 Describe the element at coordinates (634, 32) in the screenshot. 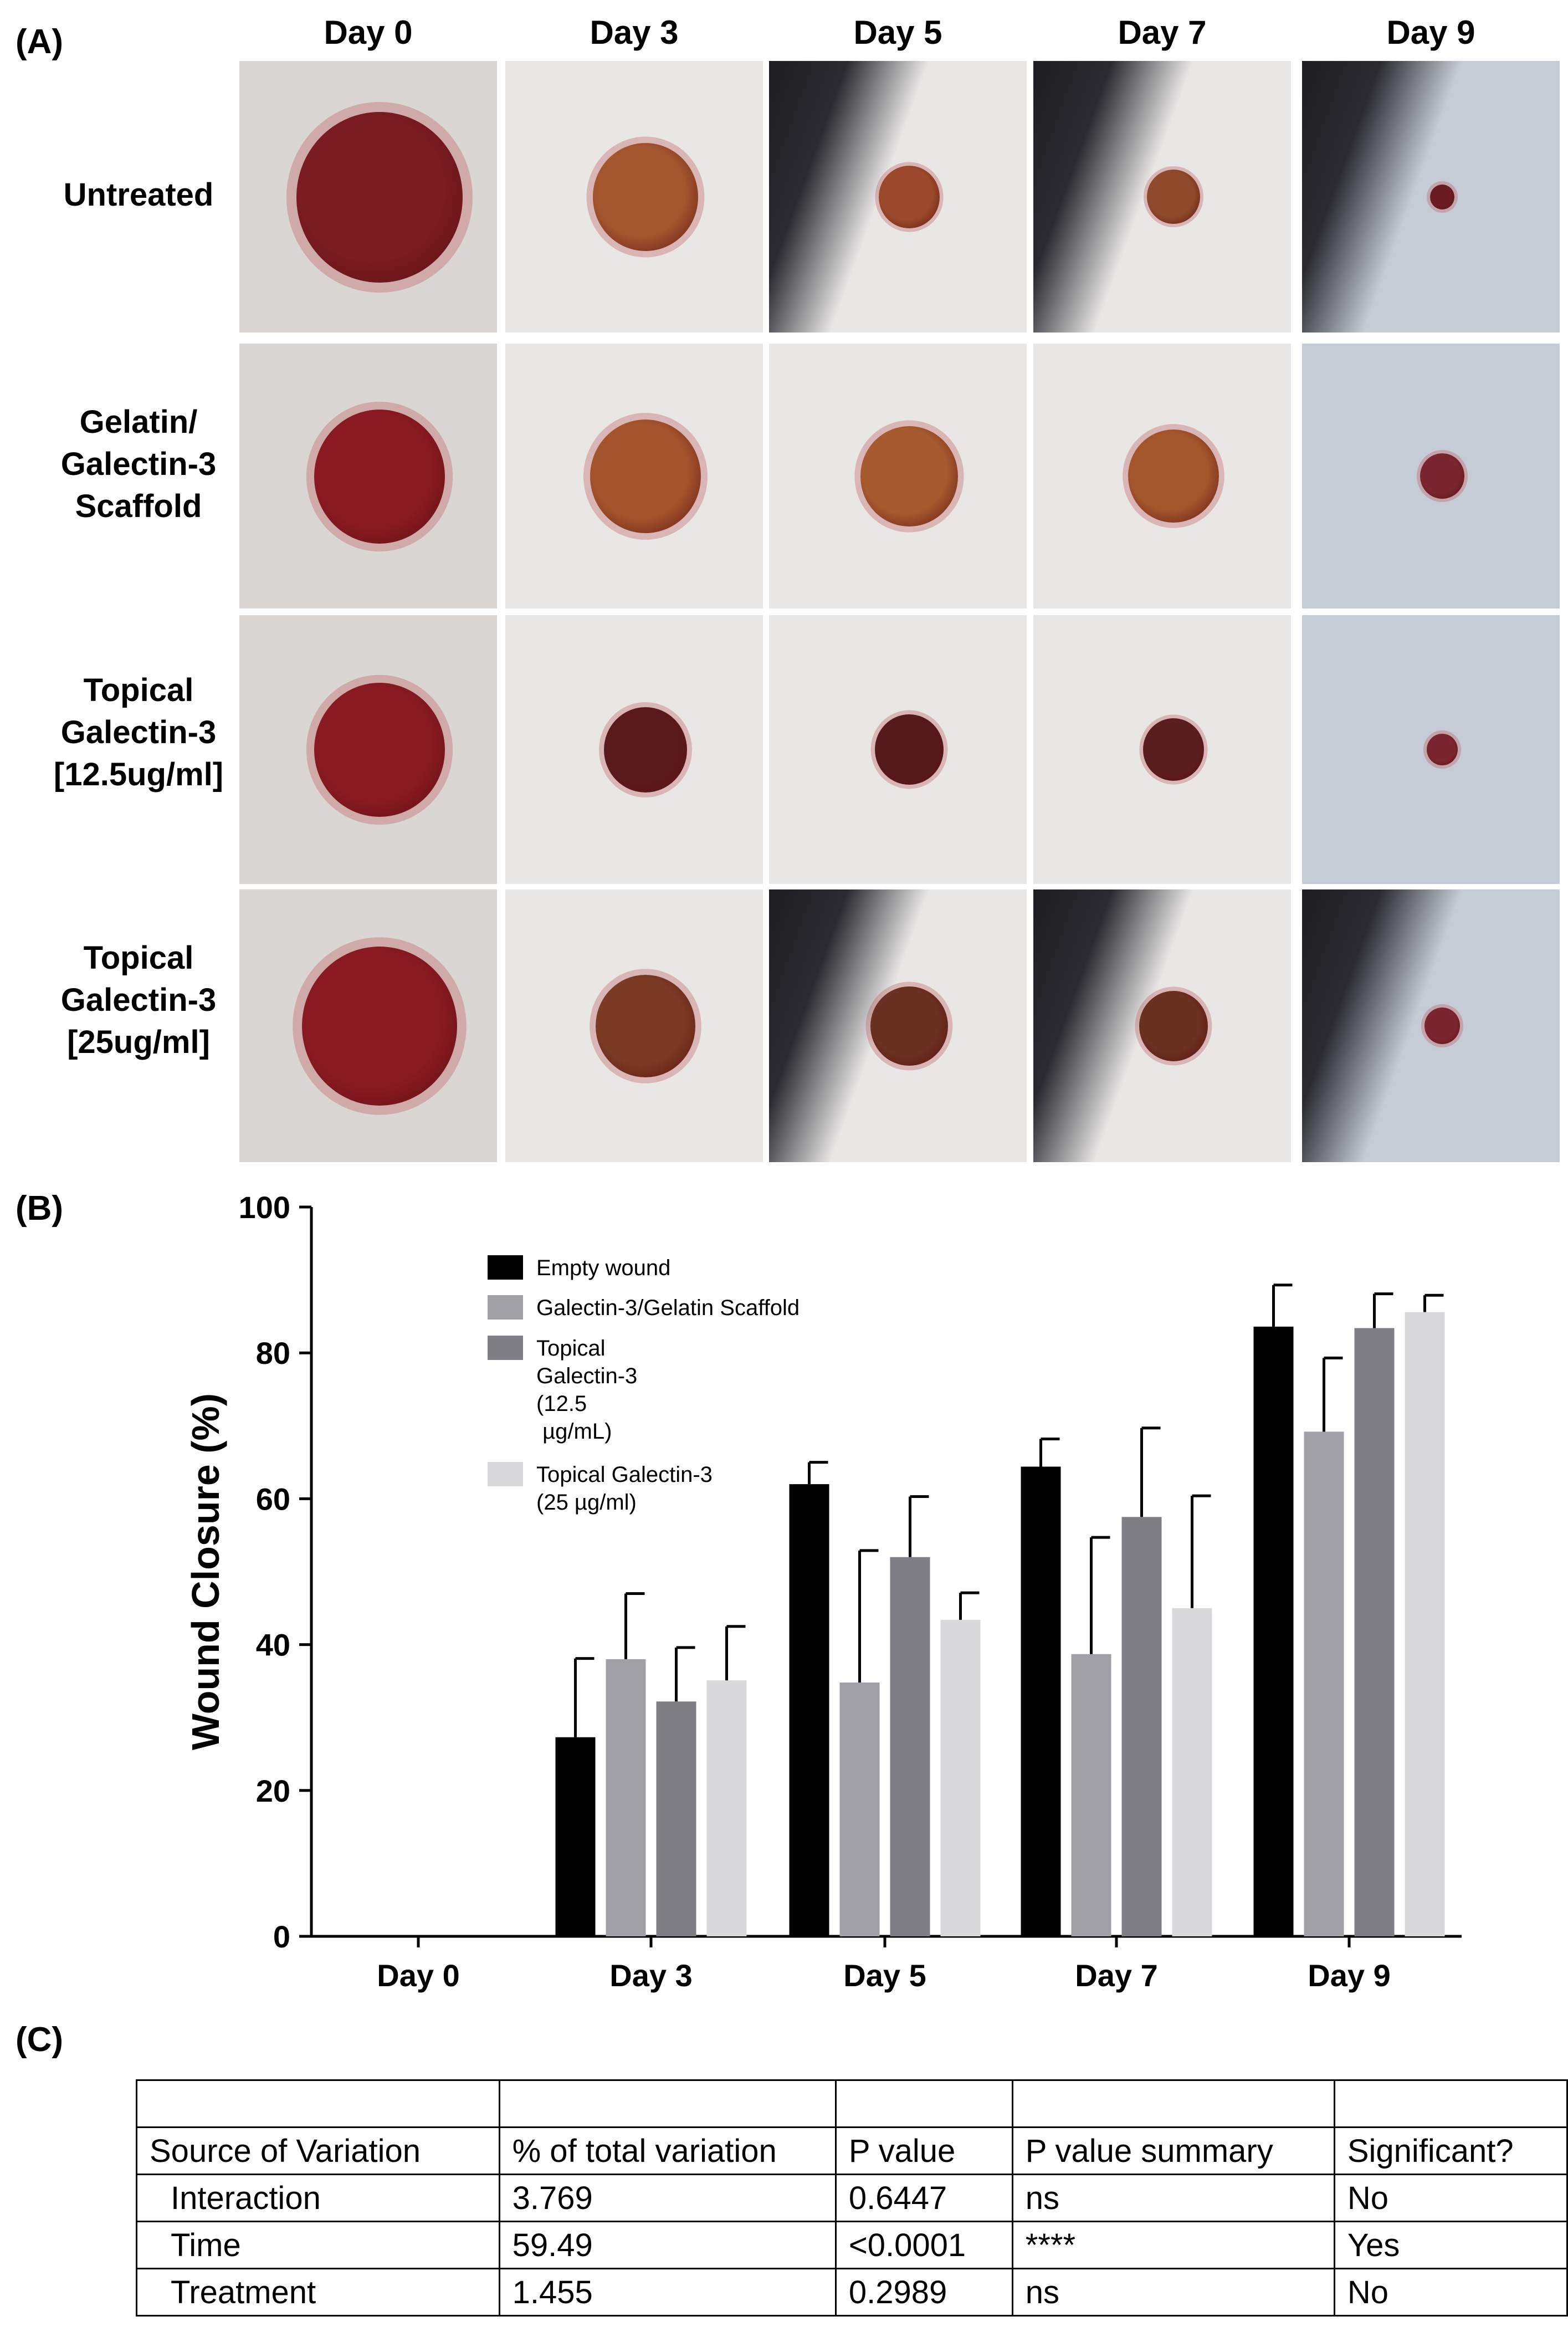

I see `column-header-day: Day 3` at that location.